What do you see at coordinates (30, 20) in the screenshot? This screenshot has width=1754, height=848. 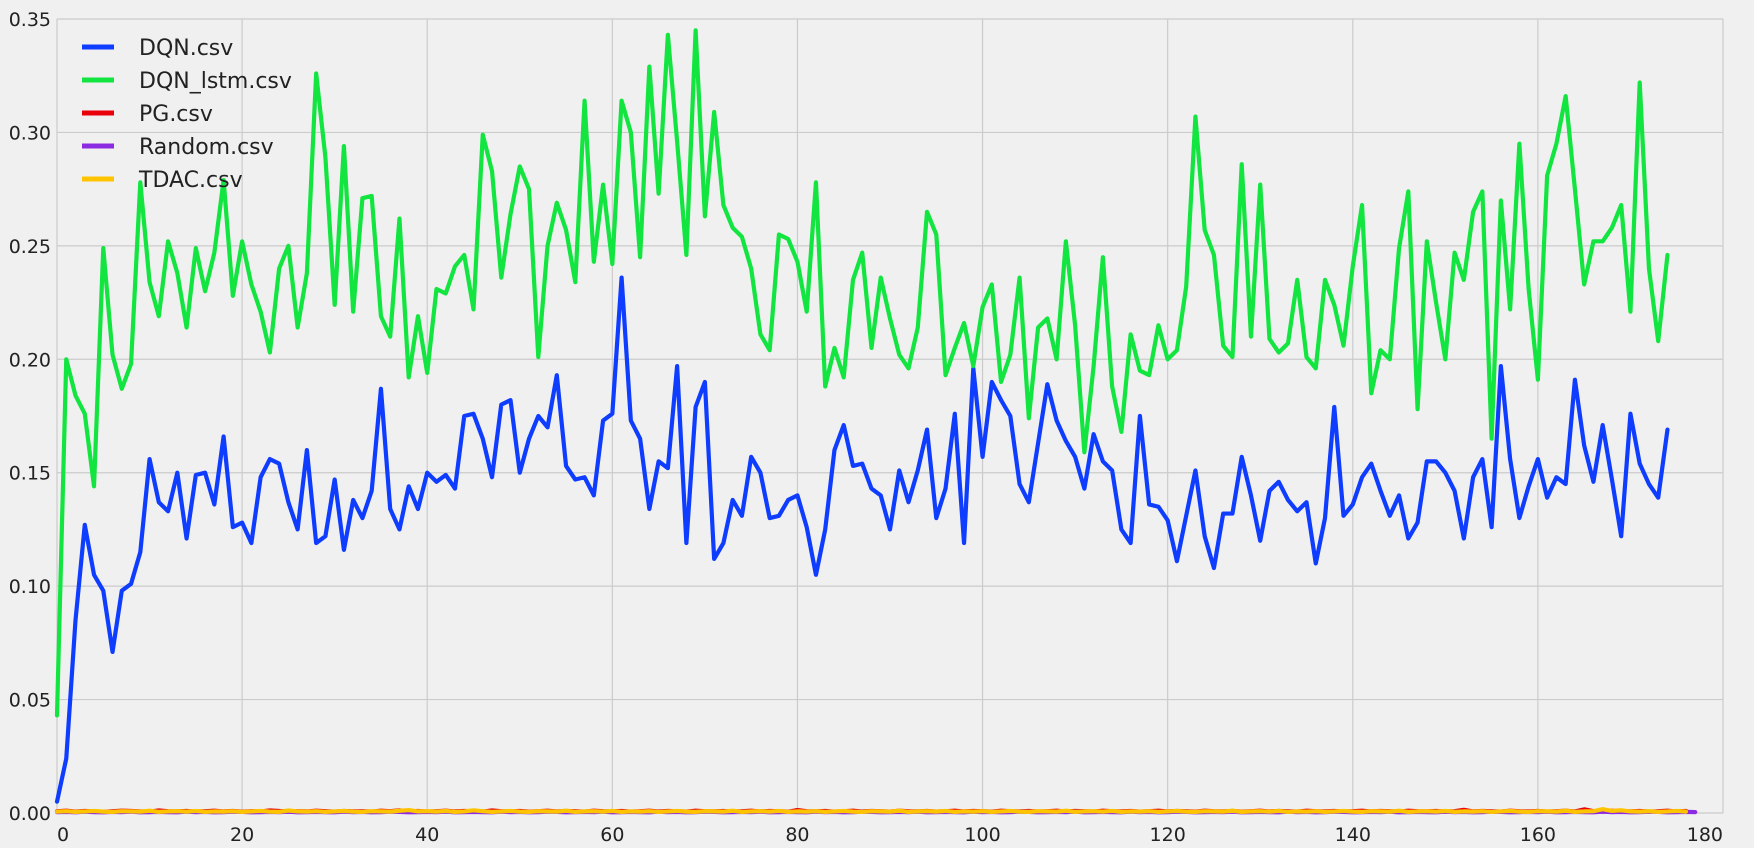 I see `y-tick-label: 0.35` at bounding box center [30, 20].